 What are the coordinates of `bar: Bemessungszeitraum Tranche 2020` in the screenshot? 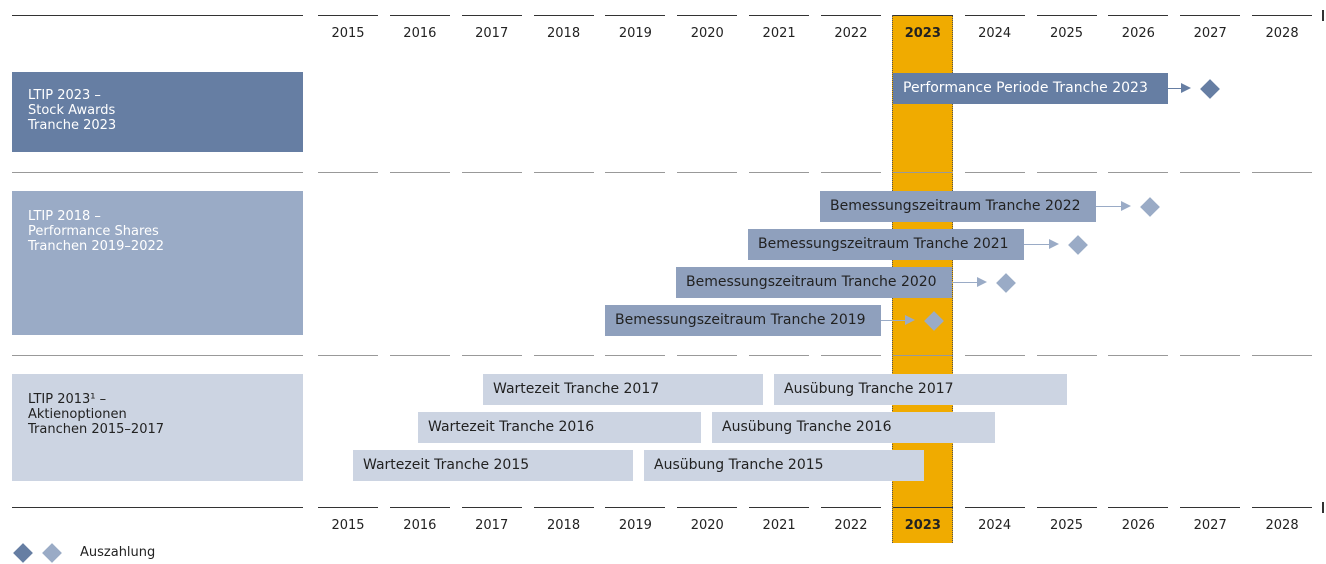 It's located at (814, 282).